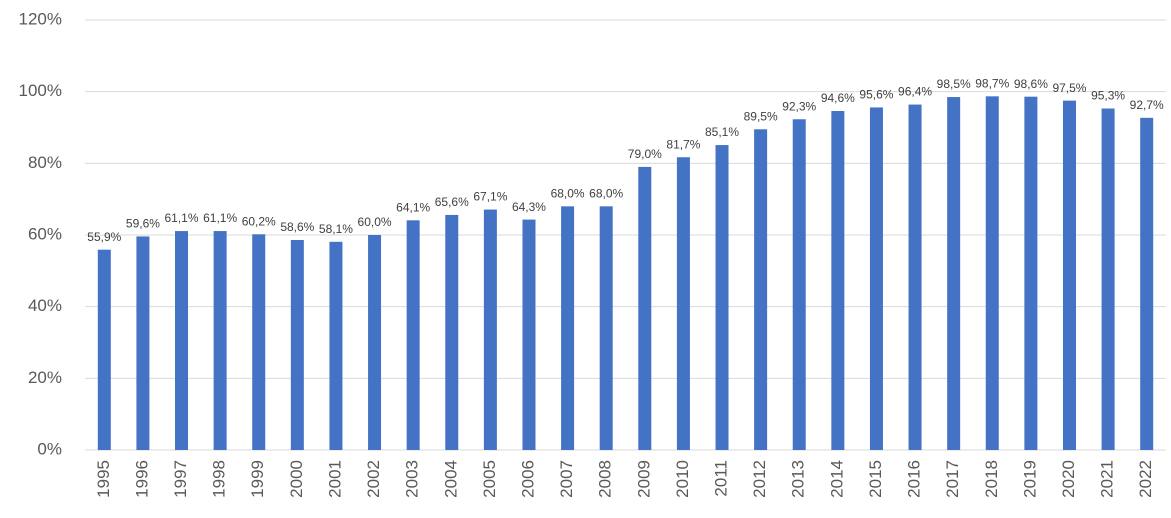  What do you see at coordinates (798, 479) in the screenshot?
I see `x-tick-label: 2013` at bounding box center [798, 479].